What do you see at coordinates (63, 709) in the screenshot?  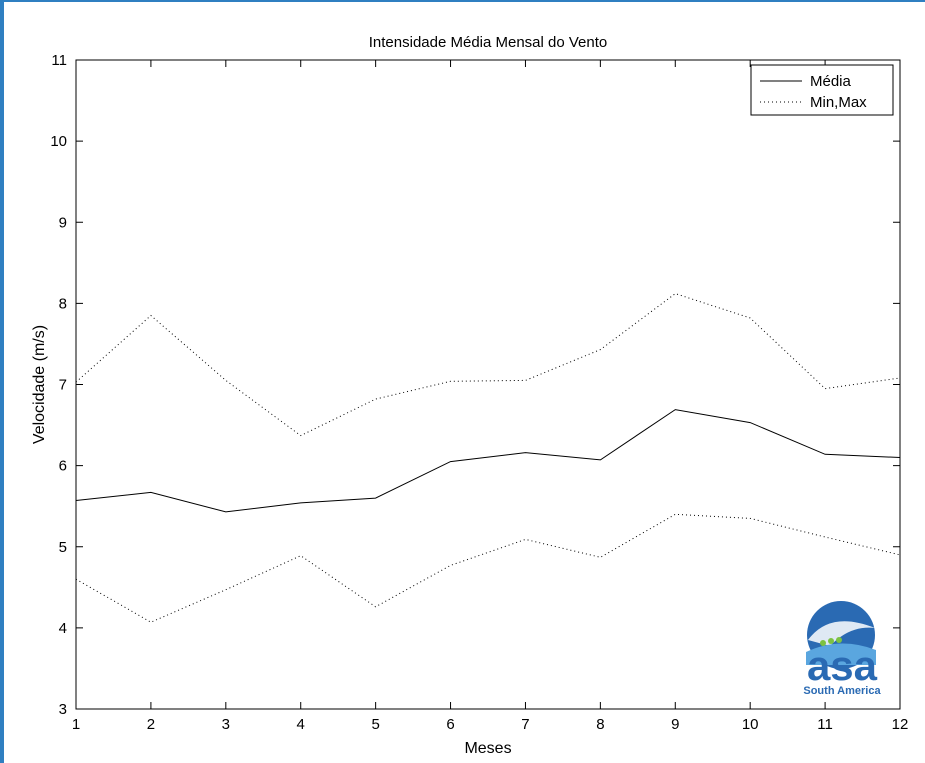 I see `y-tick-label: 3` at bounding box center [63, 709].